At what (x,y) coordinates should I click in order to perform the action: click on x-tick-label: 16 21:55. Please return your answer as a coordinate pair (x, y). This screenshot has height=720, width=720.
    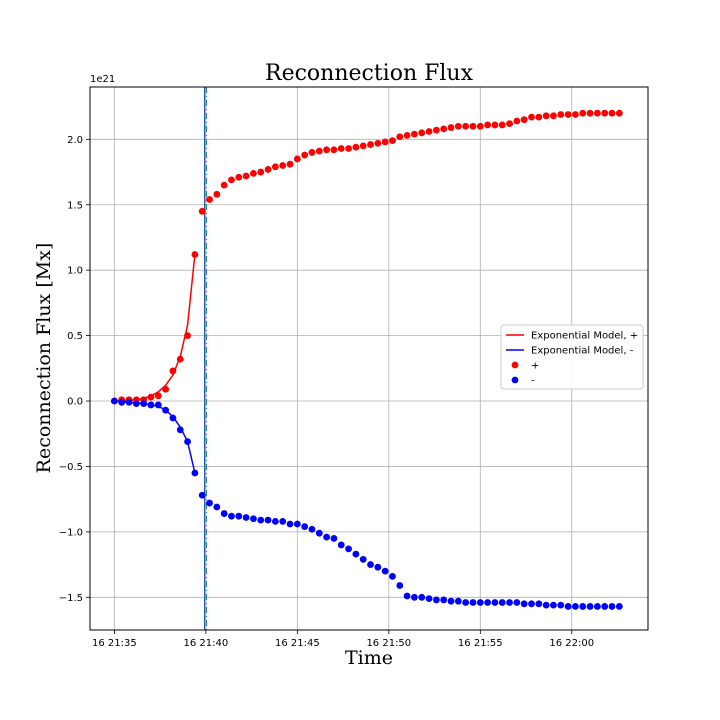
    Looking at the image, I should click on (480, 643).